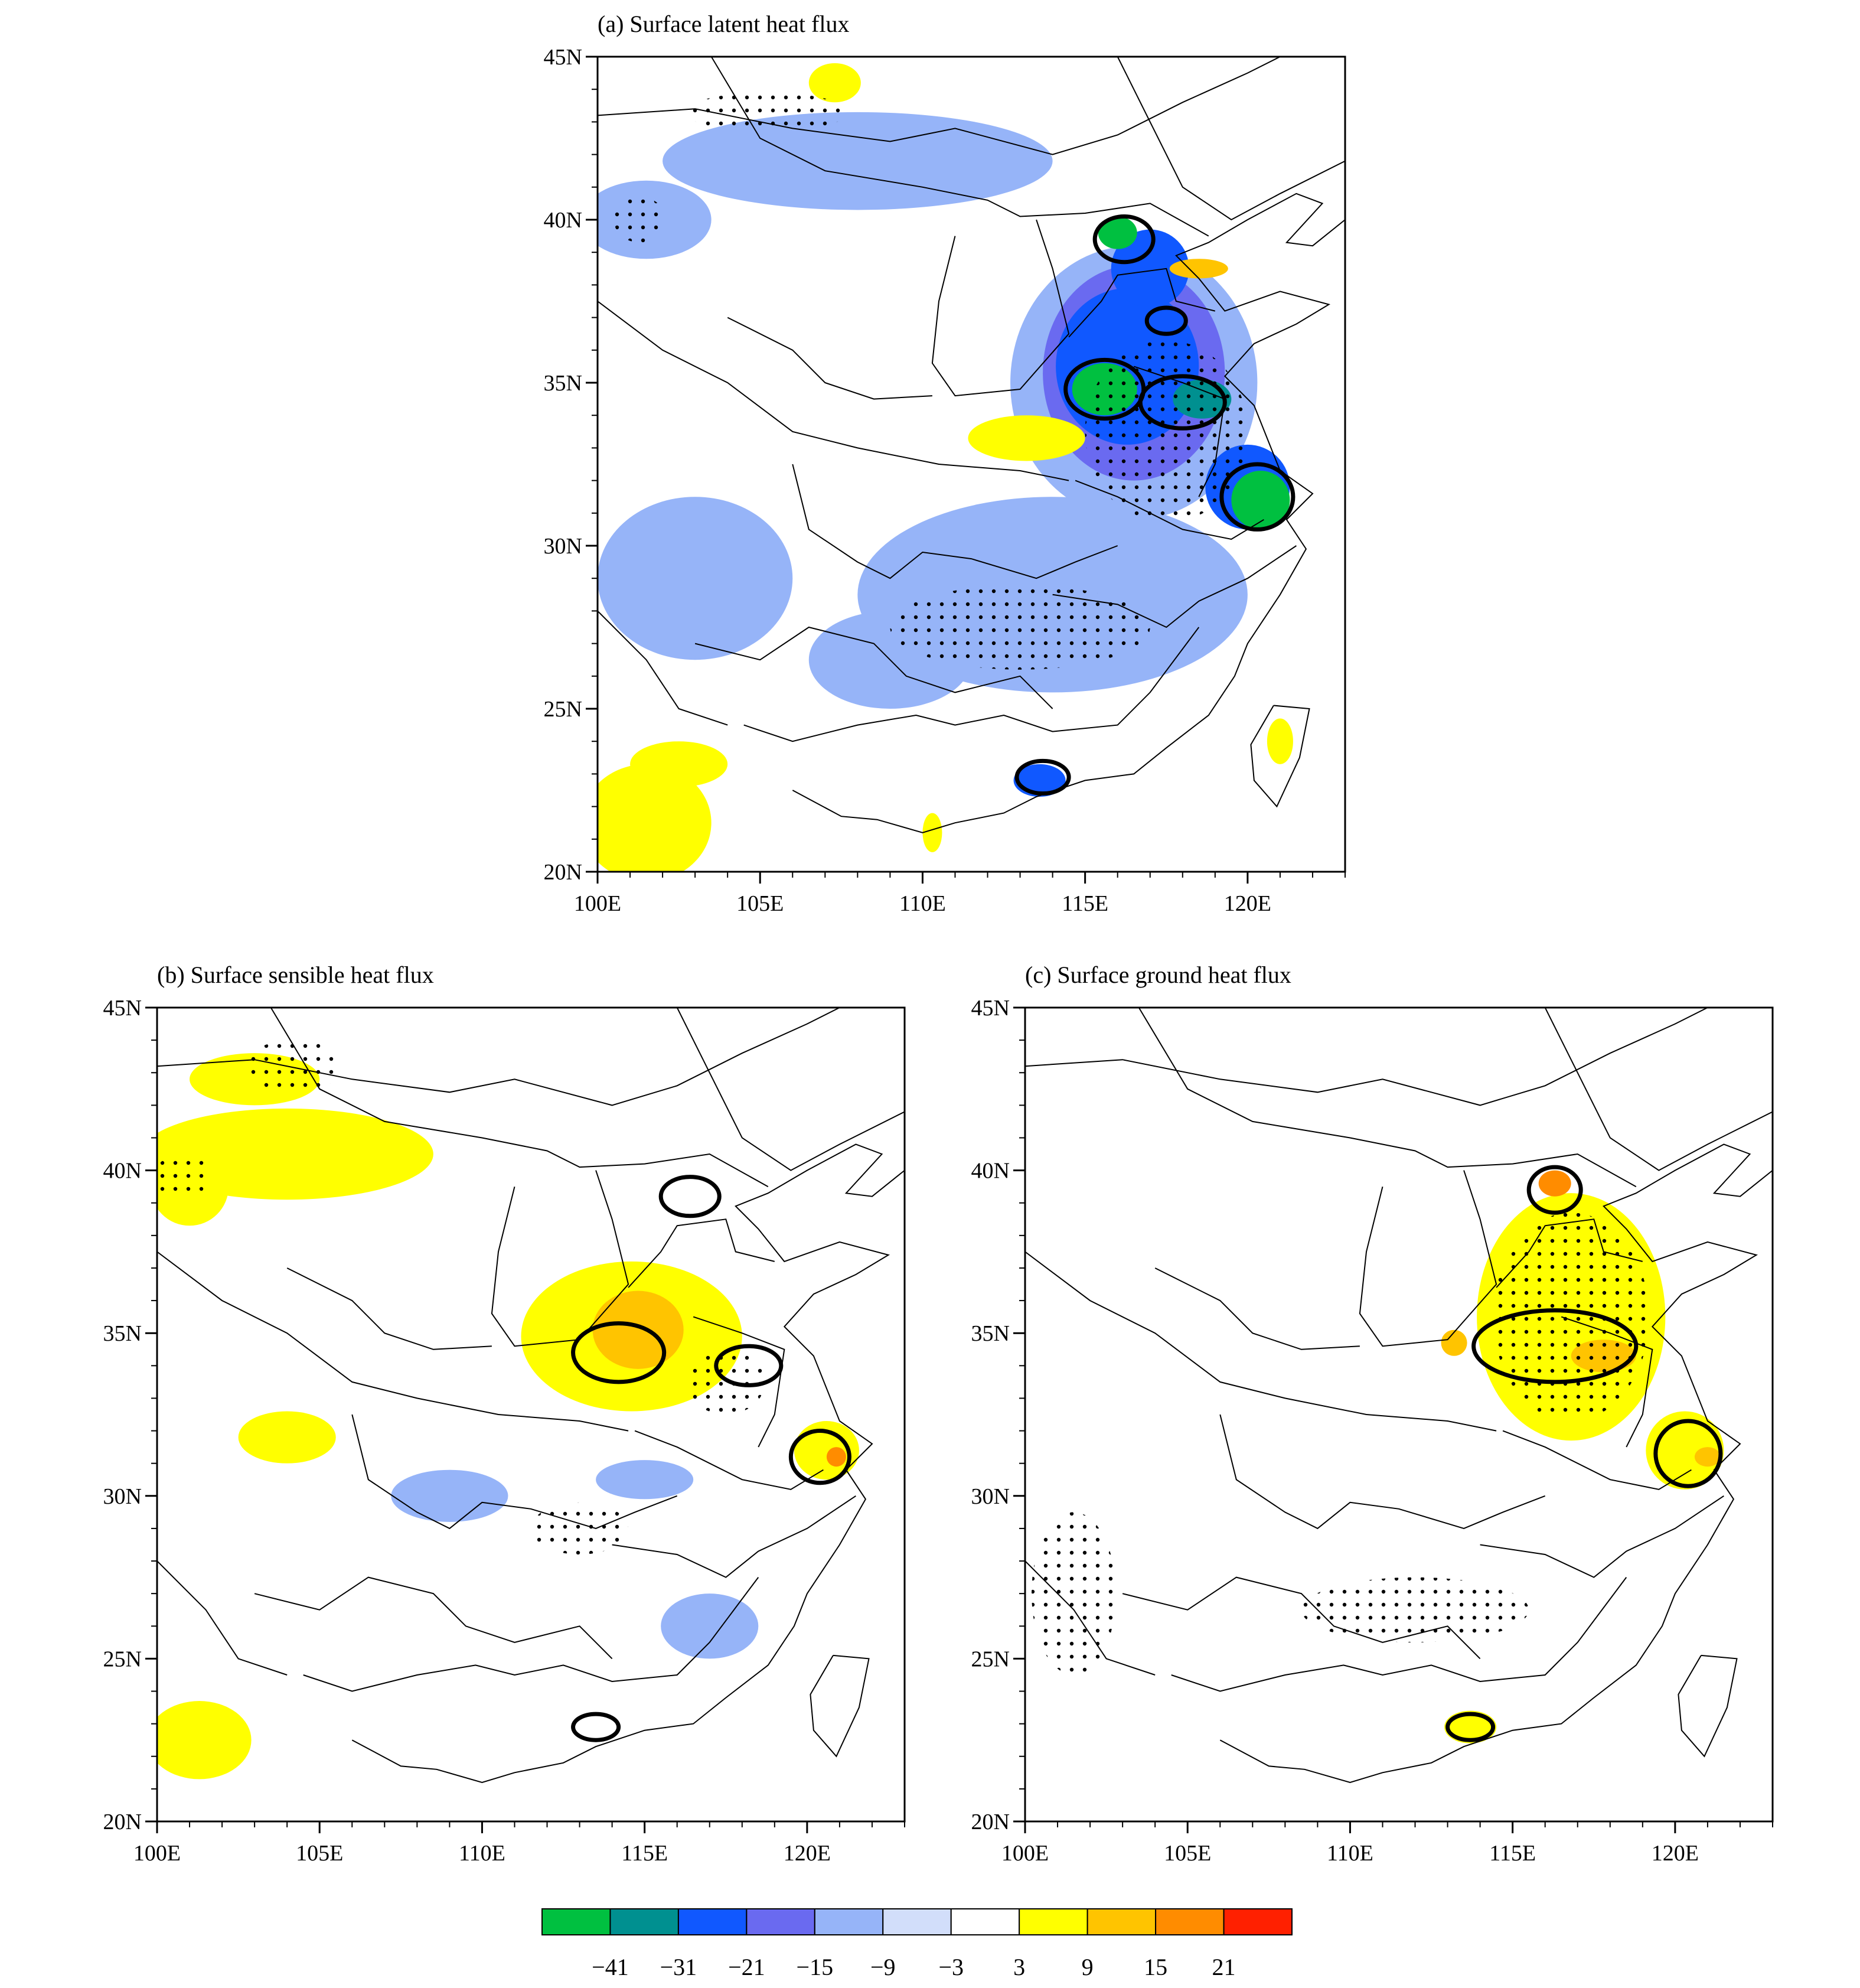 Image resolution: width=1860 pixels, height=1988 pixels. What do you see at coordinates (1155, 1967) in the screenshot?
I see `colorbar-label: 15` at bounding box center [1155, 1967].